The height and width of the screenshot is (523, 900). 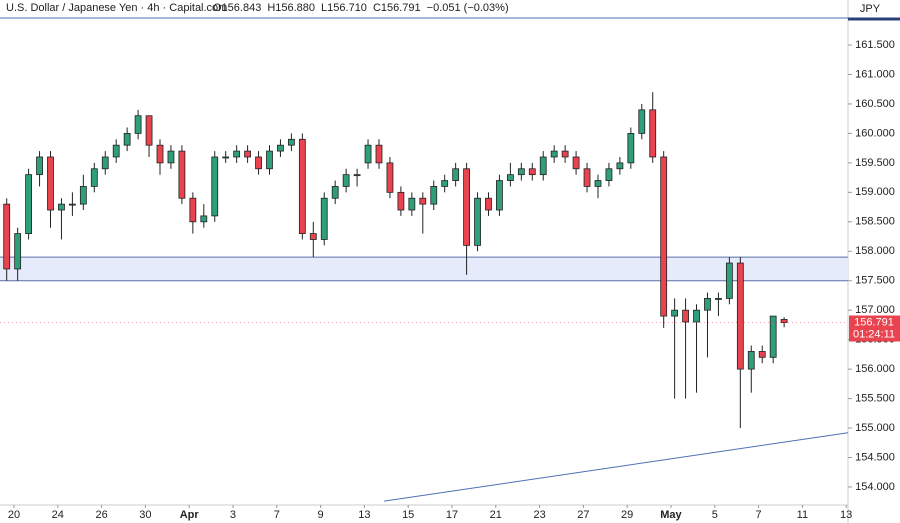 I want to click on x-tick-label: Apr, so click(x=190, y=515).